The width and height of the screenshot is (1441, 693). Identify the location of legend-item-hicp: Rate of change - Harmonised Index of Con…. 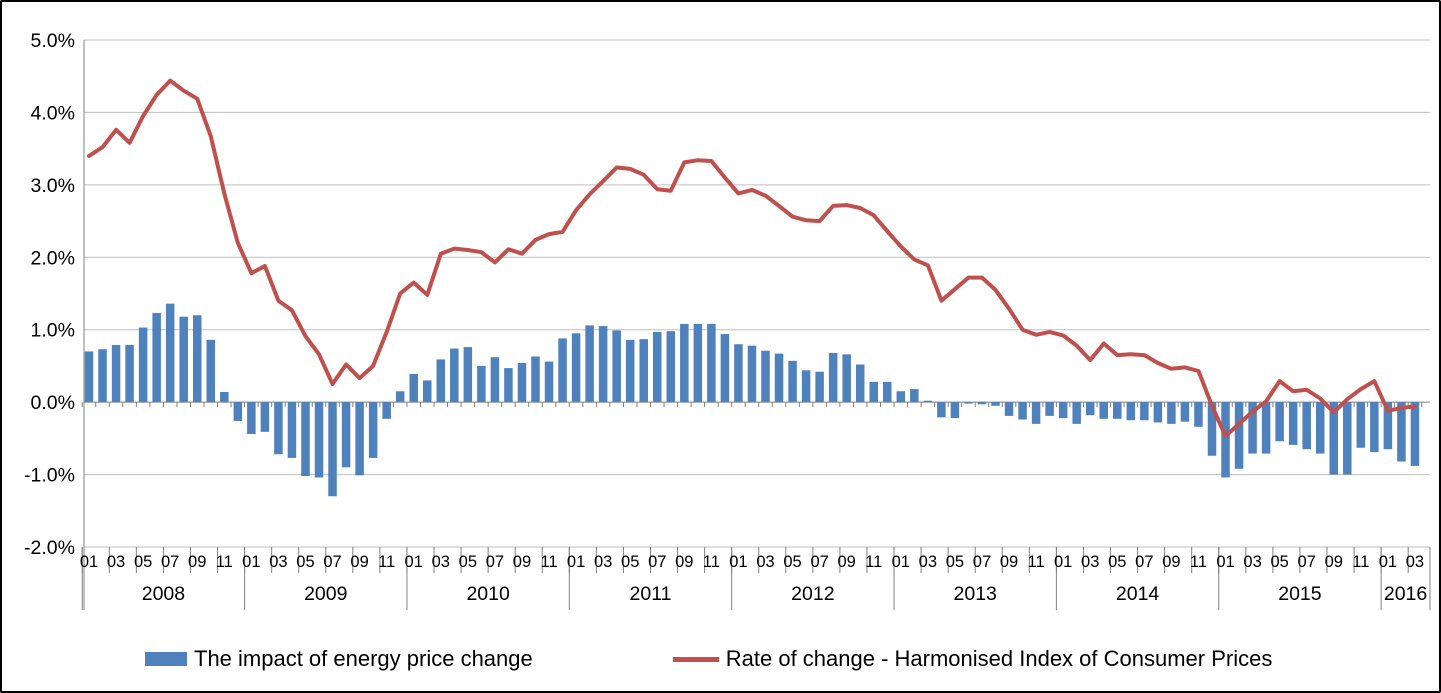
(972, 659).